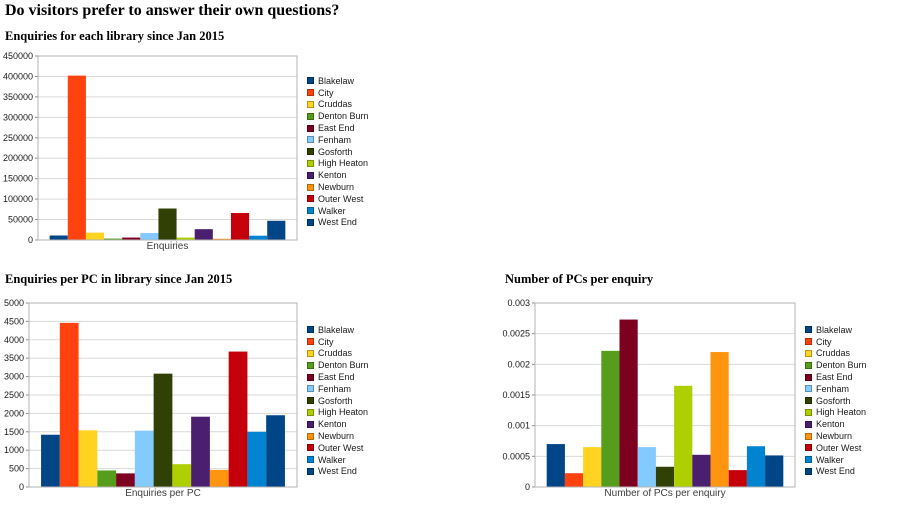  I want to click on y-tick-label: 3500, so click(14, 358).